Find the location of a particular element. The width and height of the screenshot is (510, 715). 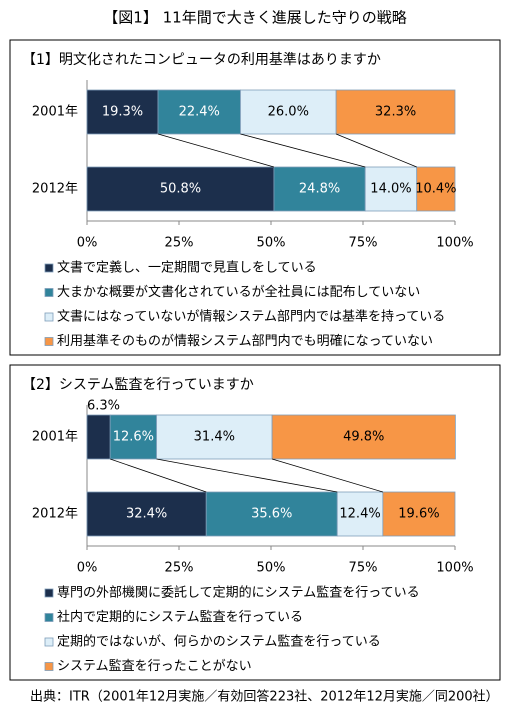

value-label: 24.8% is located at coordinates (319, 189).